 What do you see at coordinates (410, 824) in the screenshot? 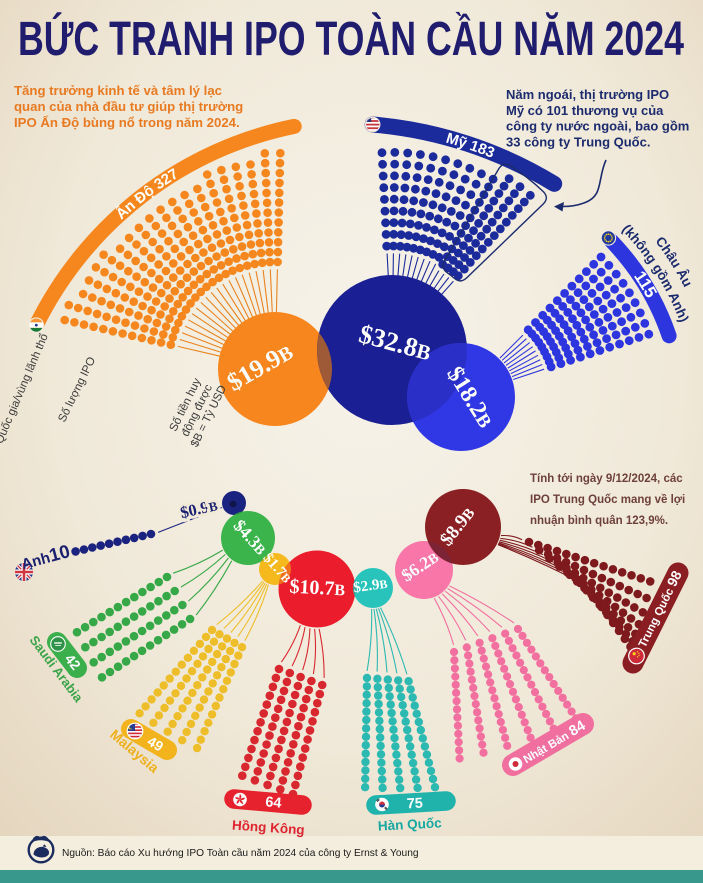
I see `svg-text: Hàn Quốc` at bounding box center [410, 824].